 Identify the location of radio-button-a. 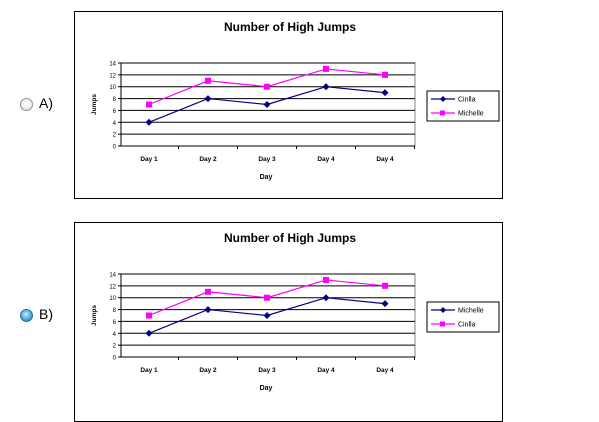
(26, 104).